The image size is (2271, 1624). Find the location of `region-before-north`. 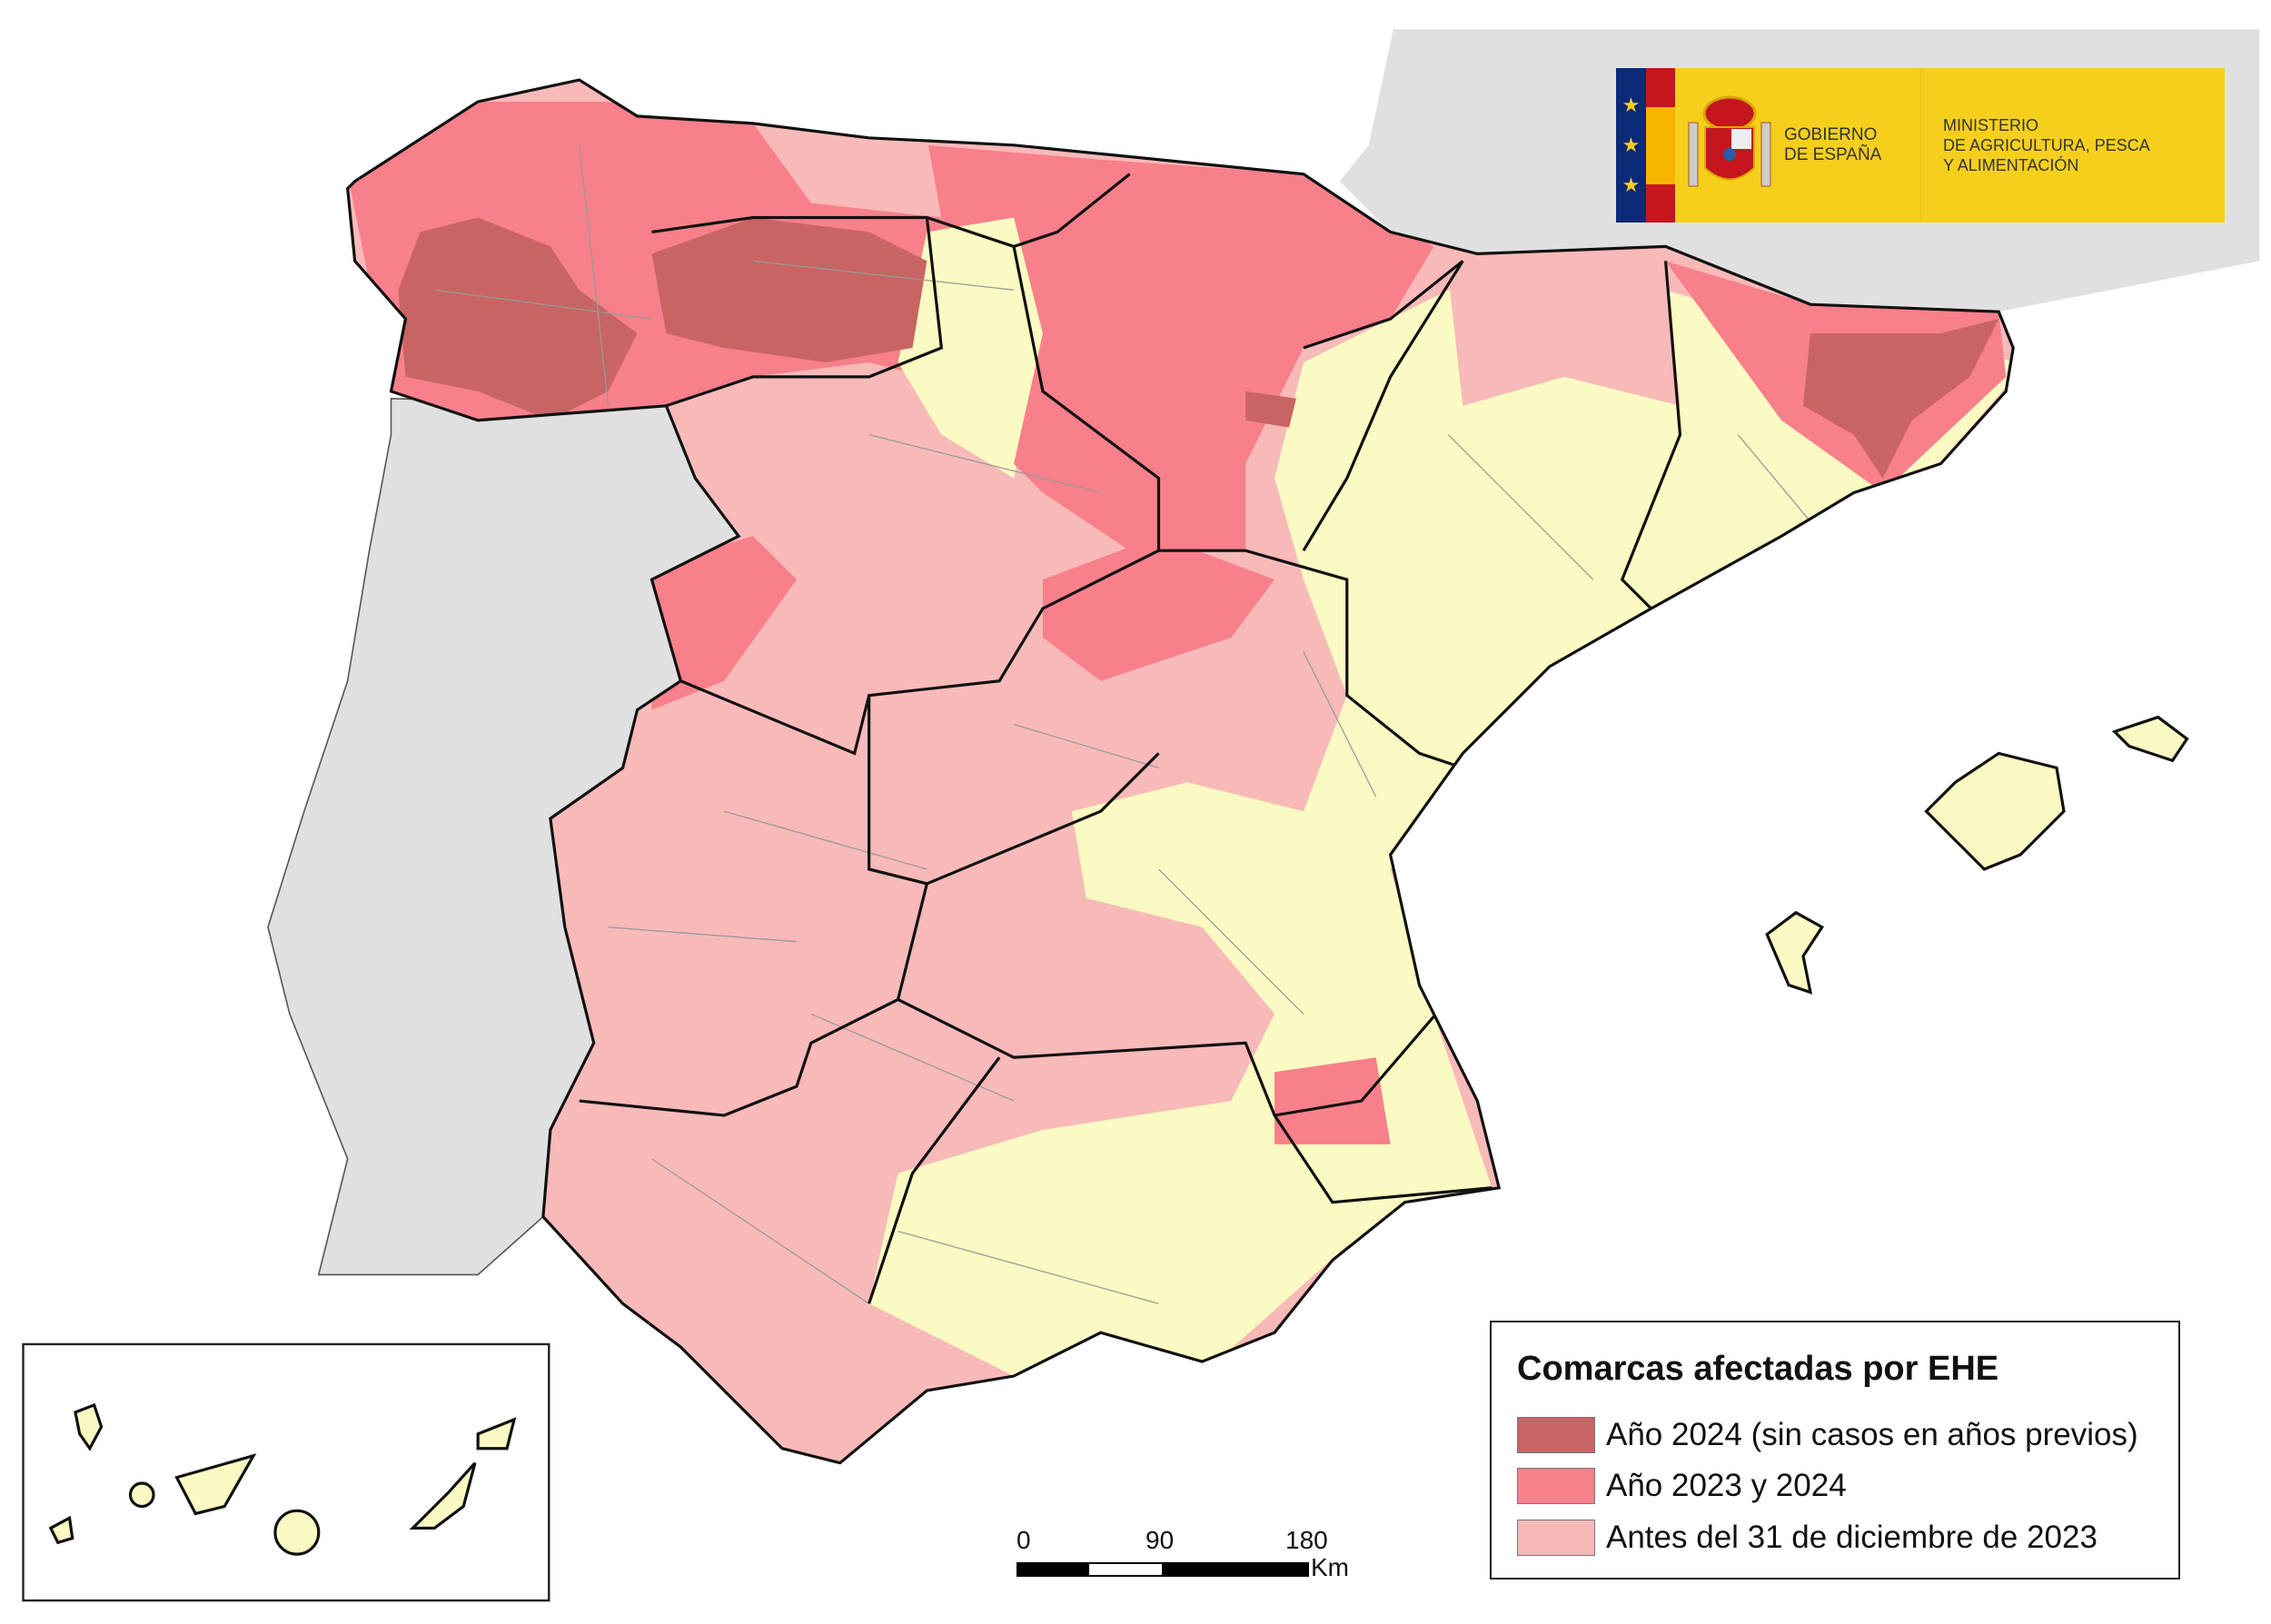

region-before-north is located at coordinates (847, 170).